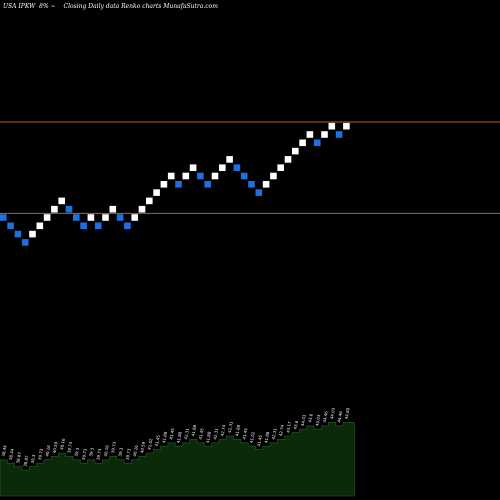  Describe the element at coordinates (288, 427) in the screenshot. I see `volume-value-label: 43.17` at that location.